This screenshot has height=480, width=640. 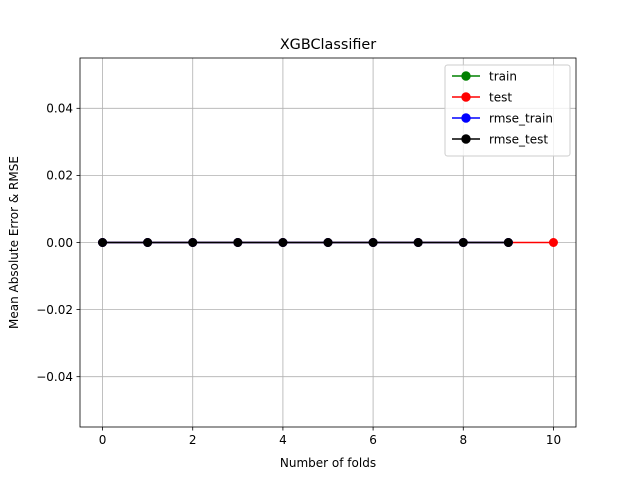 What do you see at coordinates (373, 440) in the screenshot?
I see `x-tick-label: 6` at bounding box center [373, 440].